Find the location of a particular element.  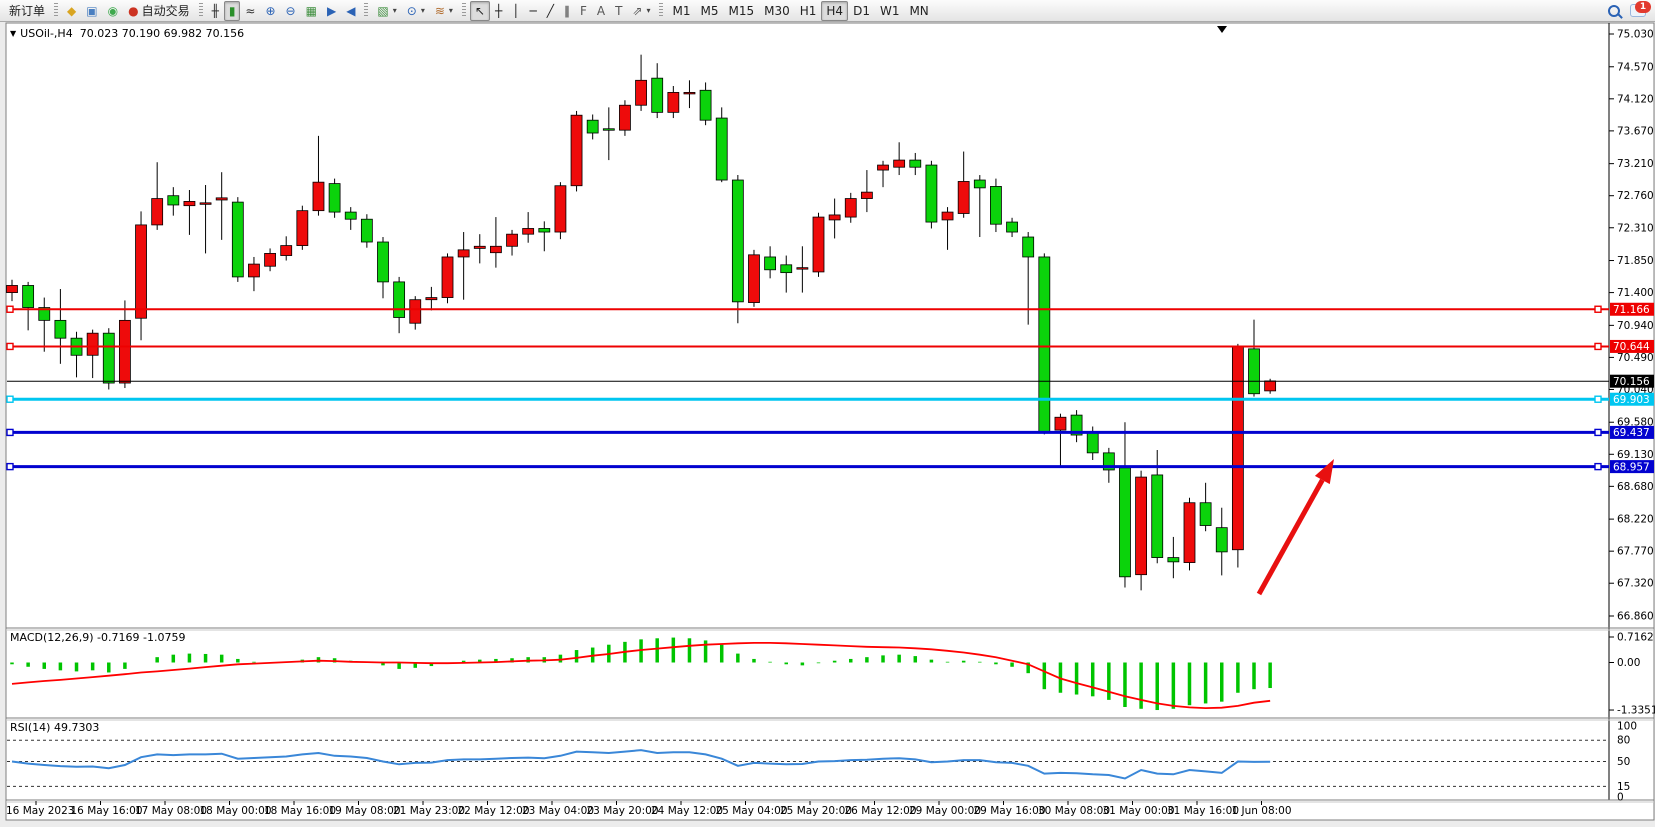

timeframe-h1-button: H1 is located at coordinates (808, 10).